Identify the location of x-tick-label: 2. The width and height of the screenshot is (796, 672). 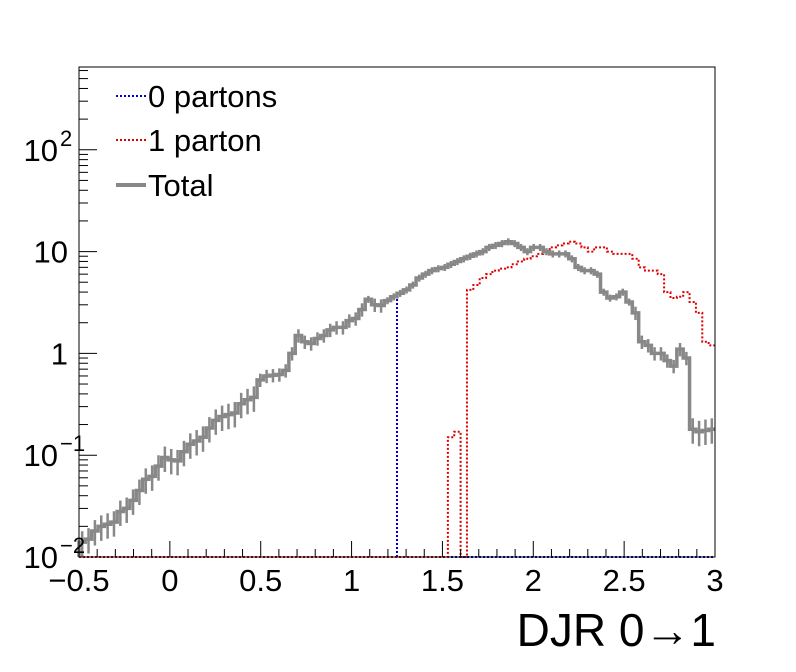
(533, 580).